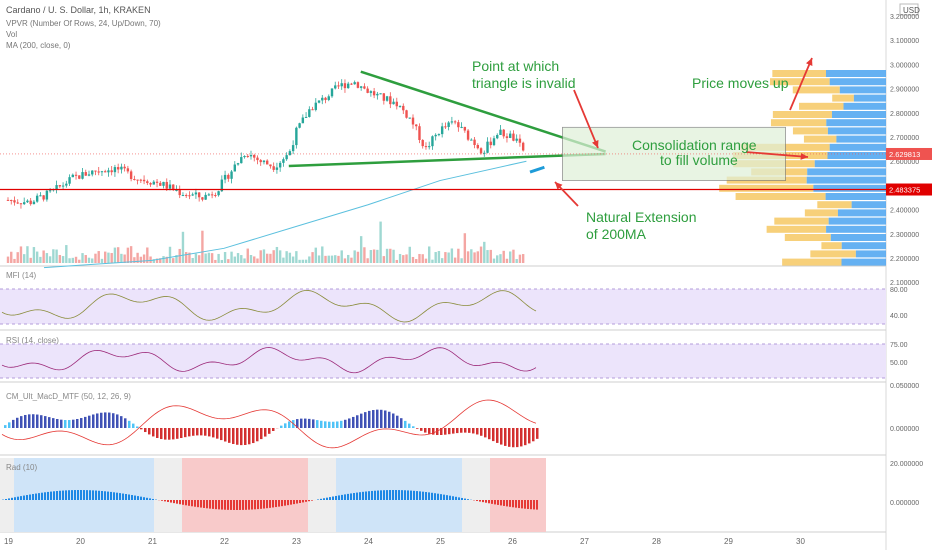 The image size is (932, 555). What do you see at coordinates (616, 234) in the screenshot?
I see `annotation-ma-line2: of 200MA` at bounding box center [616, 234].